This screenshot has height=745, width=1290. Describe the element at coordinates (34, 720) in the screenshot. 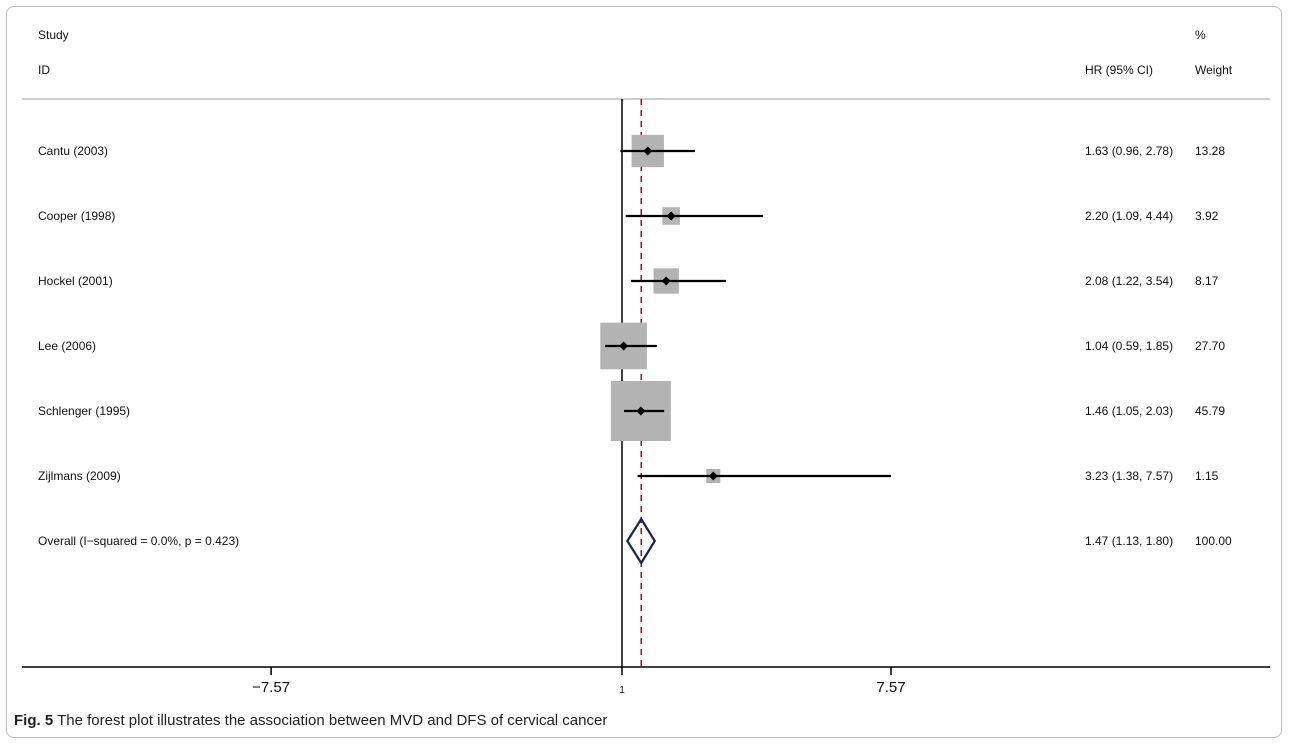

I see `figure-number: Fig. 5` at that location.